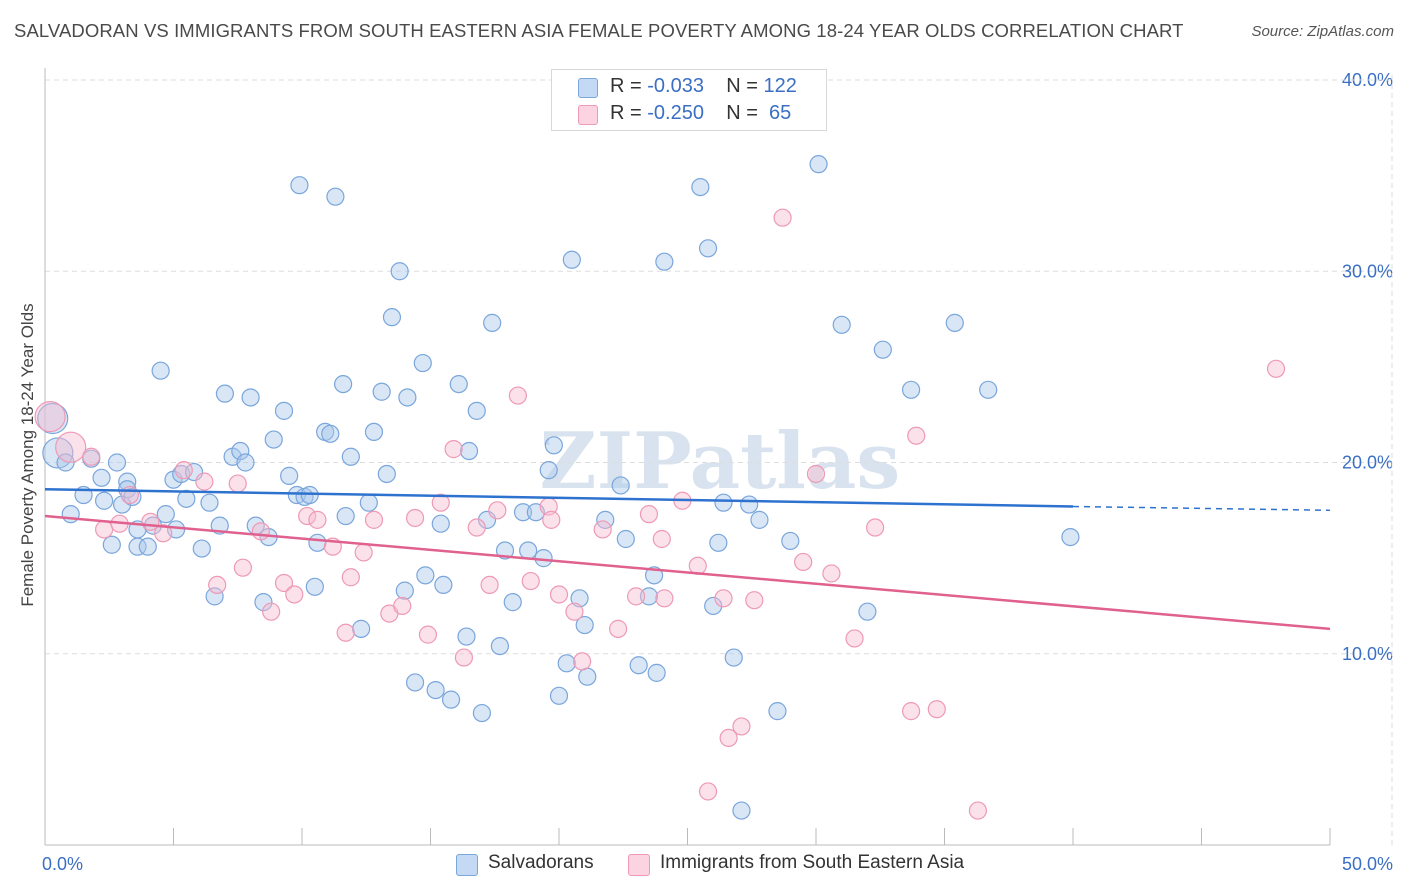 The height and width of the screenshot is (892, 1406). I want to click on legend-n-label: N =, so click(742, 113).